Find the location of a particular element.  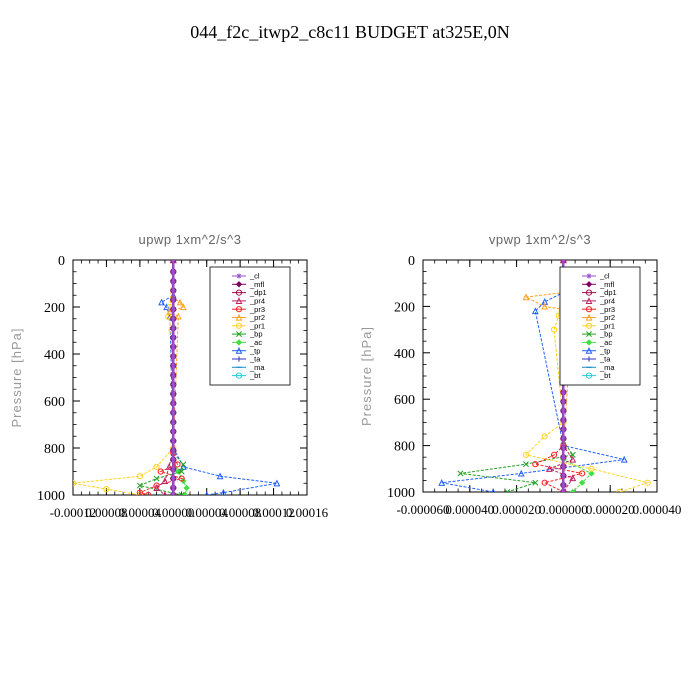

upwp-xtick-label: 0.00008 is located at coordinates (240, 512).